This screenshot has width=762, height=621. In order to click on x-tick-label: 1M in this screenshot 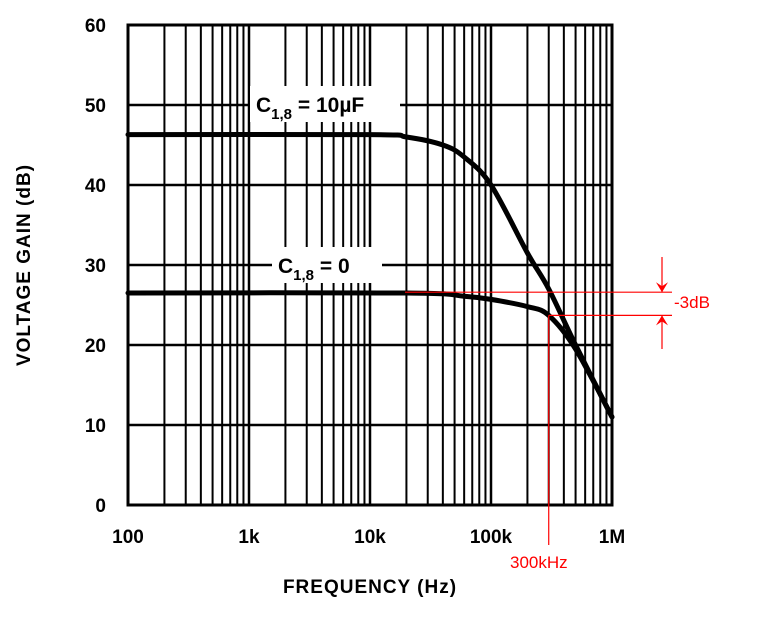, I will do `click(612, 537)`.